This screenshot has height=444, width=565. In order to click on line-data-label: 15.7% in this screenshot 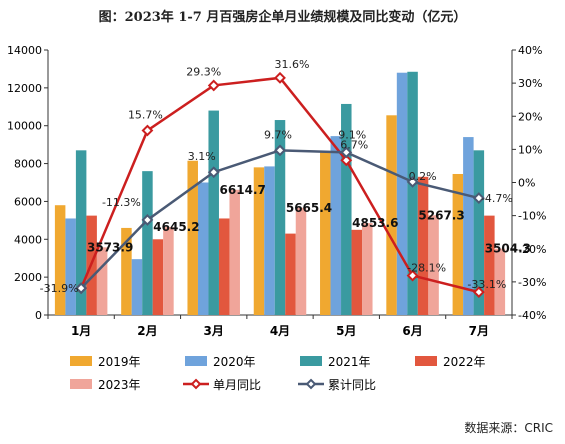, I will do `click(145, 114)`.